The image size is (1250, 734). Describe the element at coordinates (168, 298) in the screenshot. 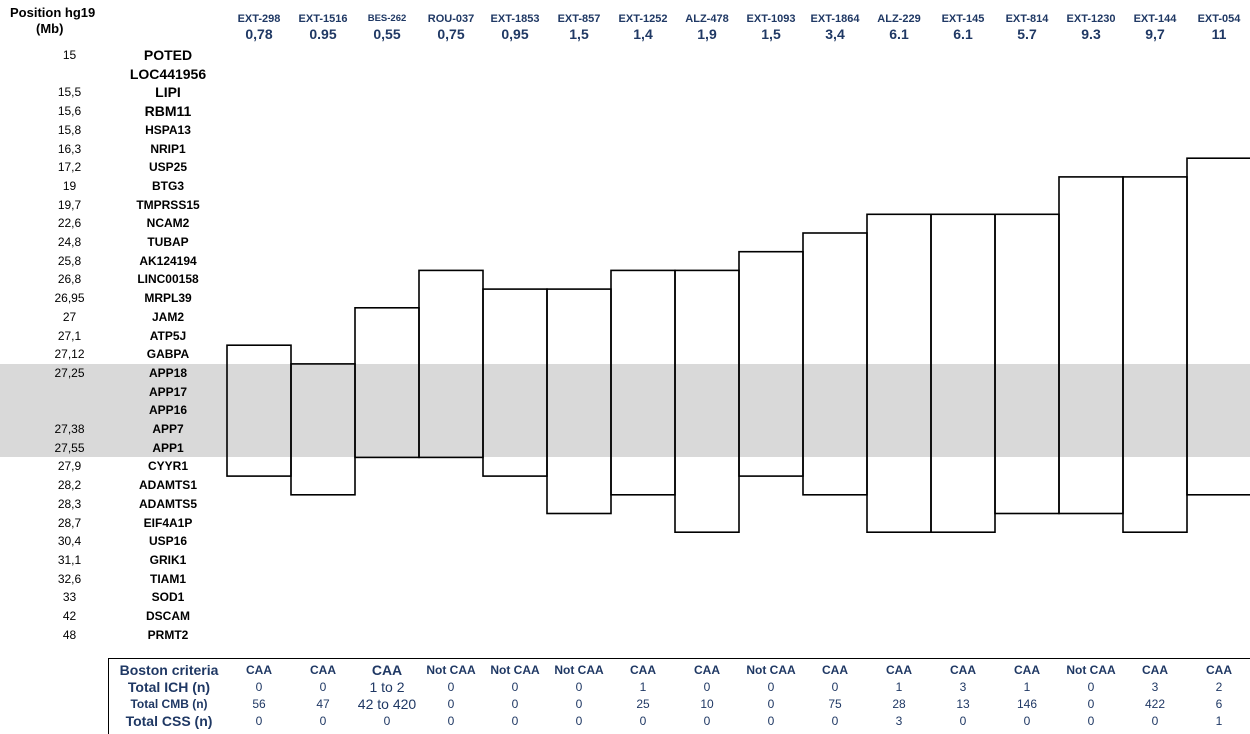

I see `gene-label: MRPL39` at that location.